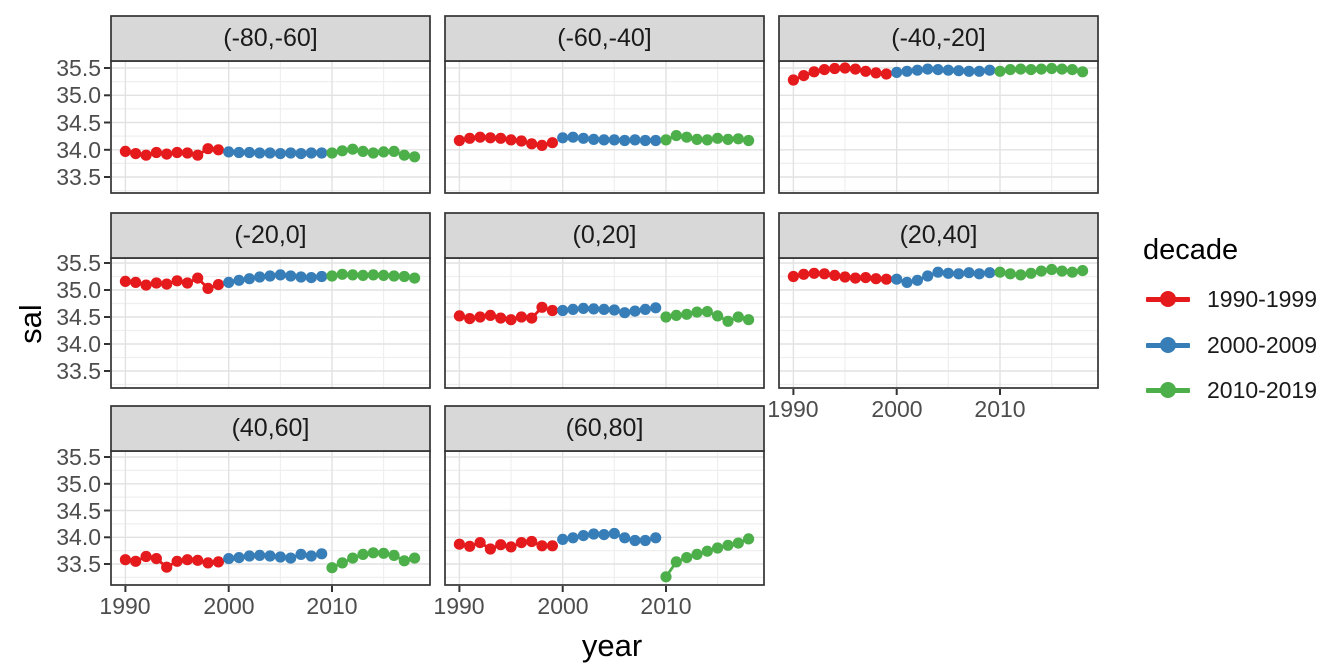 The height and width of the screenshot is (672, 1344). I want to click on legend-entry-label: 2010-2019, so click(1262, 389).